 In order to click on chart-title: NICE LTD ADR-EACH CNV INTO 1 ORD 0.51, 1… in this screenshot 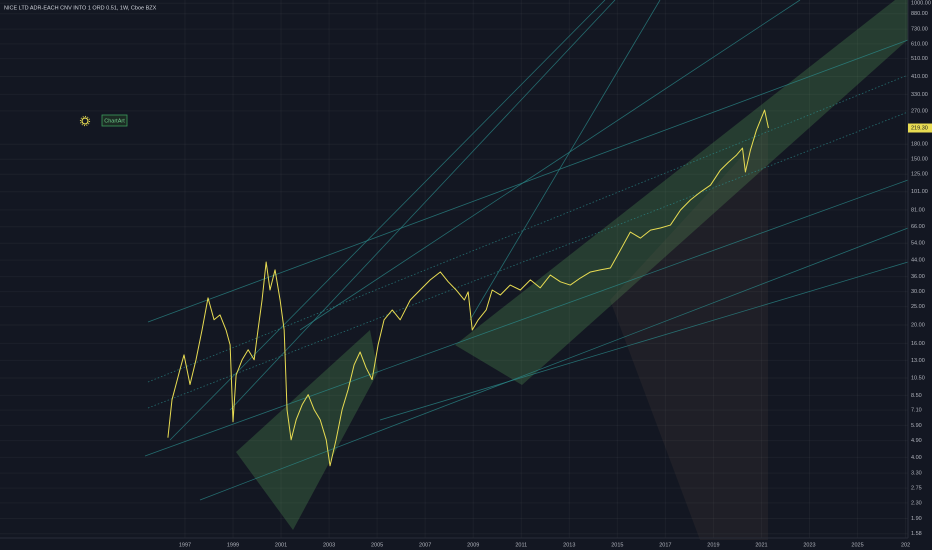, I will do `click(80, 8)`.